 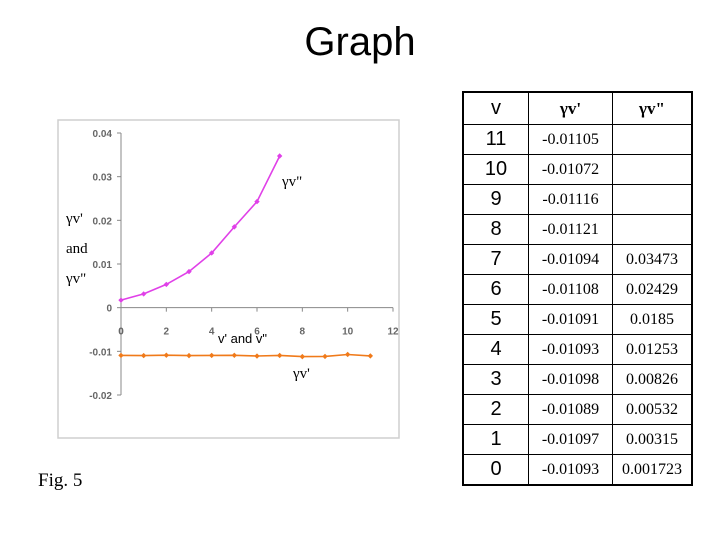 What do you see at coordinates (495, 379) in the screenshot?
I see `cell-v: 3` at bounding box center [495, 379].